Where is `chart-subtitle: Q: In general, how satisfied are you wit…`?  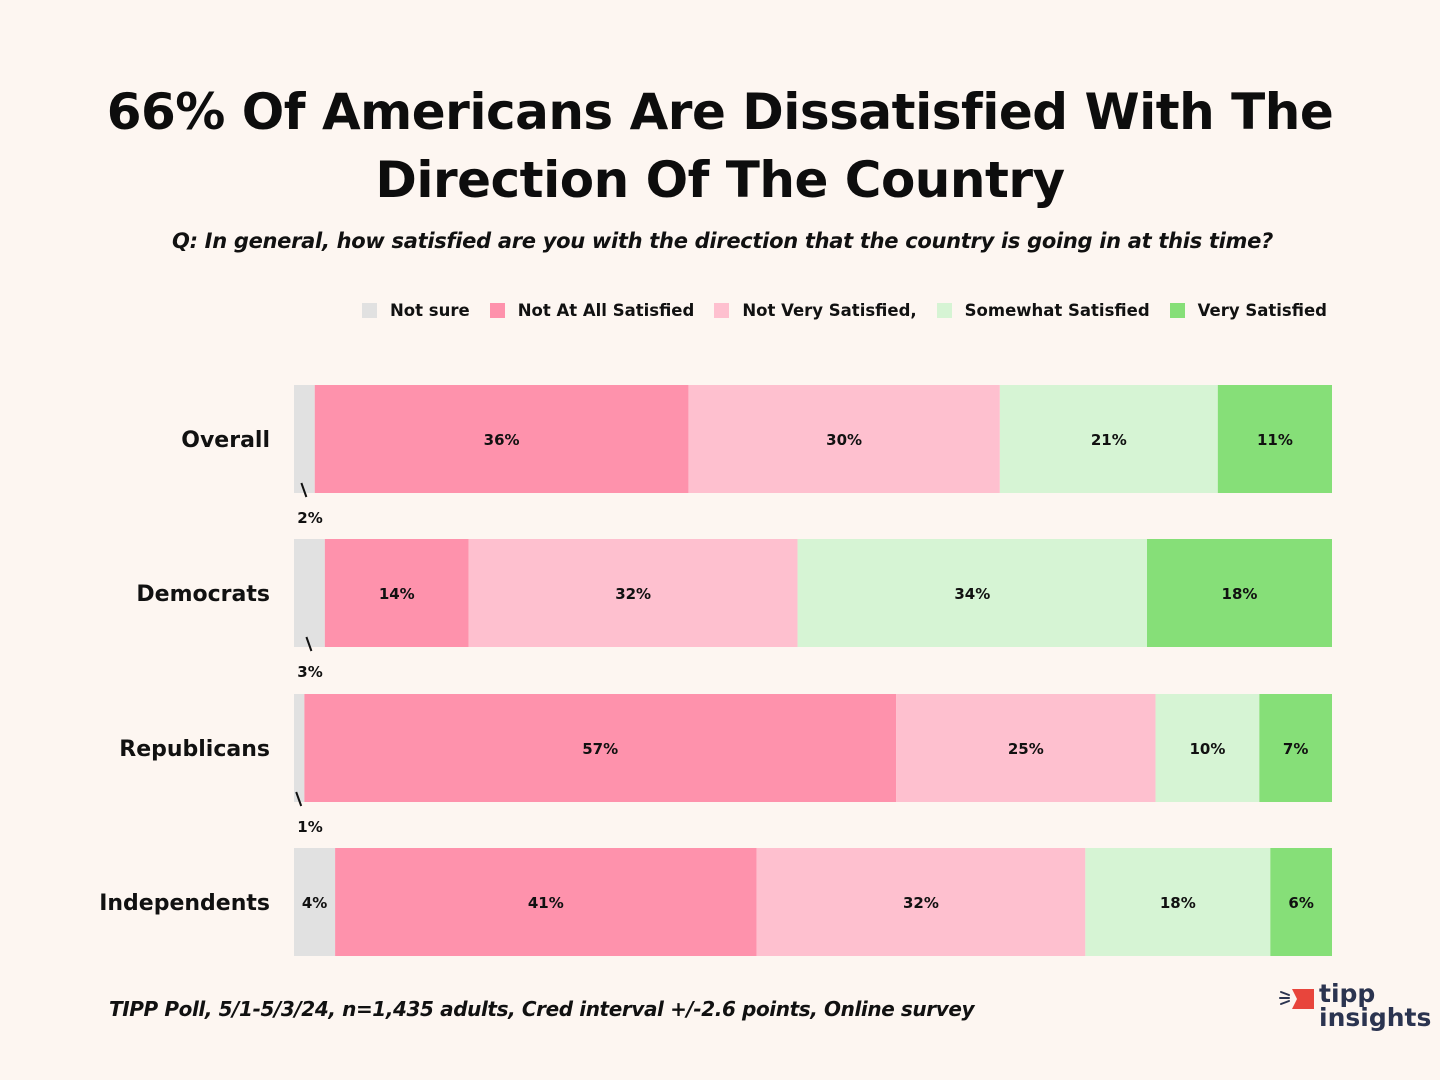
chart-subtitle: Q: In general, how satisfied are you wit… is located at coordinates (722, 241).